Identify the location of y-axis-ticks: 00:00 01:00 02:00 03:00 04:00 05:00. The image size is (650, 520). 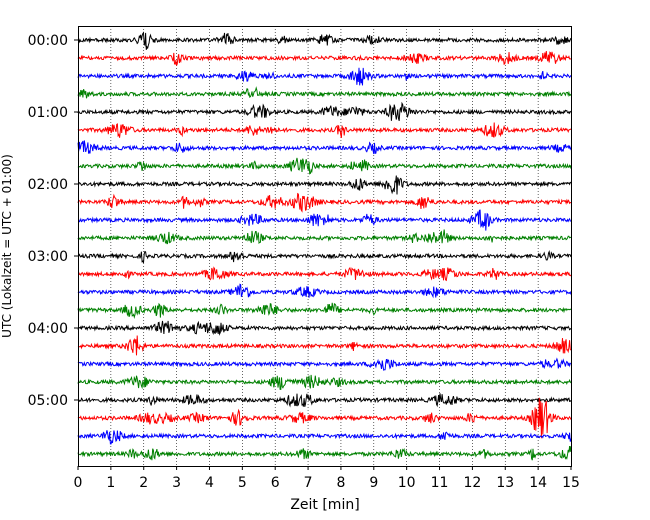
(53, 221).